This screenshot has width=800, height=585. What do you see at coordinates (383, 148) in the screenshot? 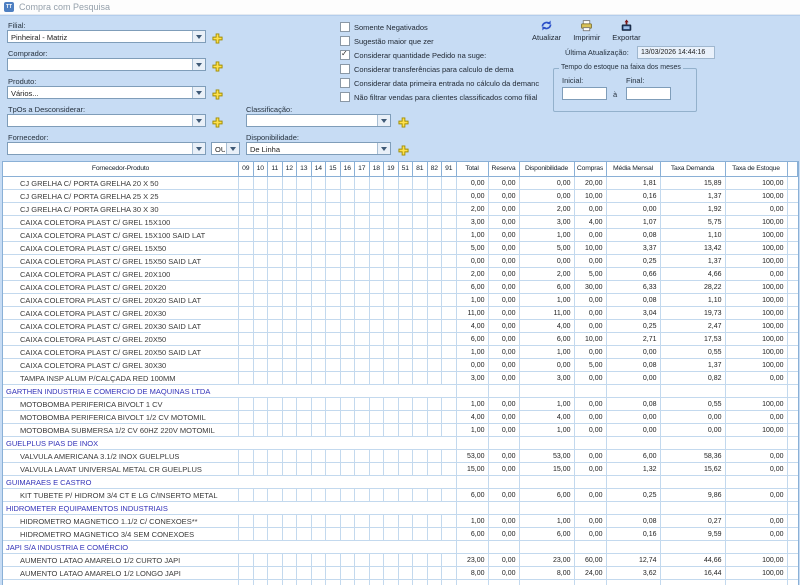
I see `disponibilidade-dropdown-icon` at bounding box center [383, 148].